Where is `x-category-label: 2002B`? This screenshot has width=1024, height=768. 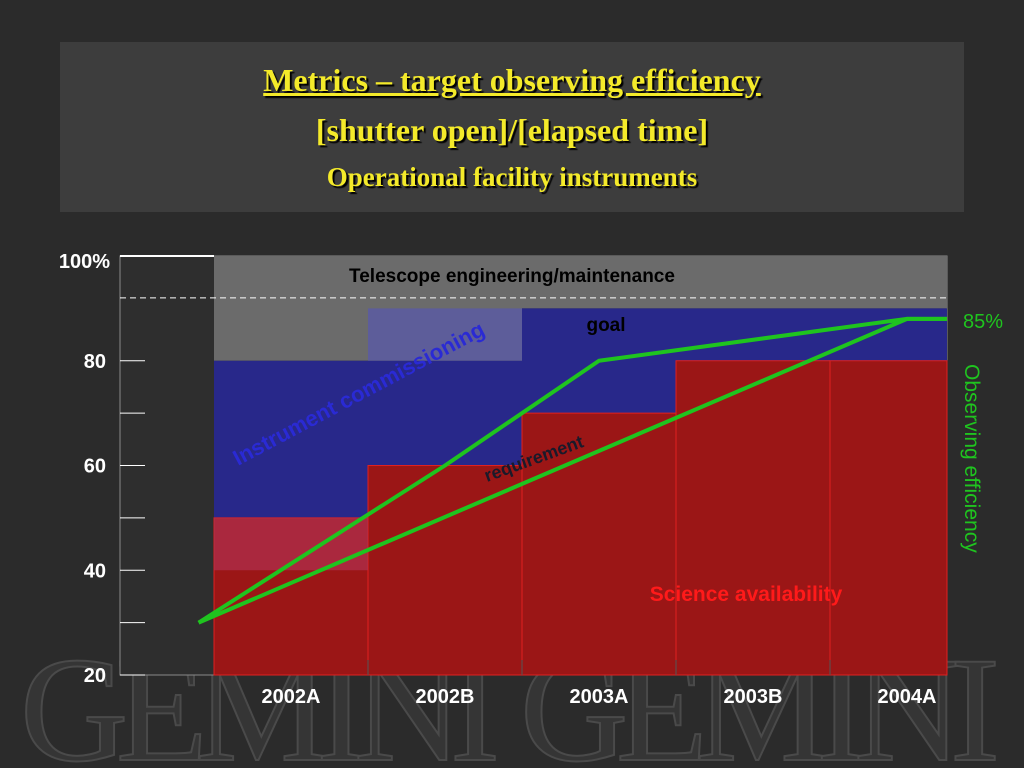
x-category-label: 2002B is located at coordinates (445, 697).